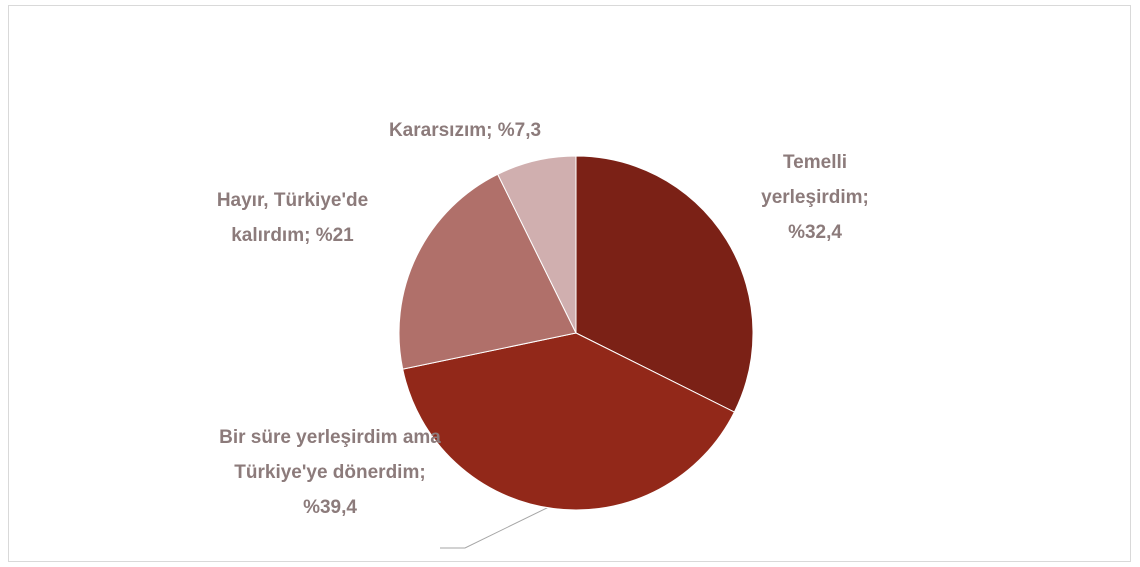 The image size is (1140, 567). What do you see at coordinates (519, 130) in the screenshot?
I see `value-label: %7,3` at bounding box center [519, 130].